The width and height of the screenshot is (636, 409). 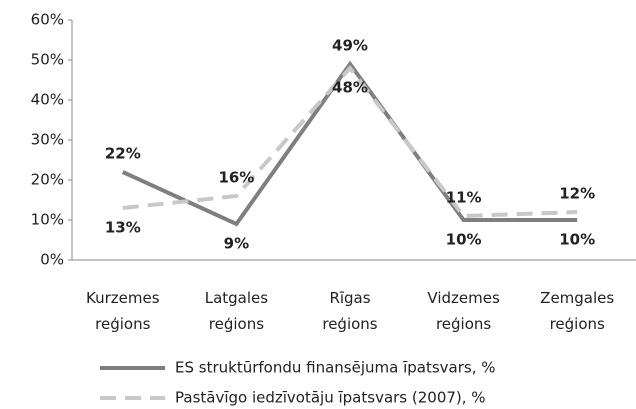 What do you see at coordinates (123, 154) in the screenshot?
I see `value-label: 22%` at bounding box center [123, 154].